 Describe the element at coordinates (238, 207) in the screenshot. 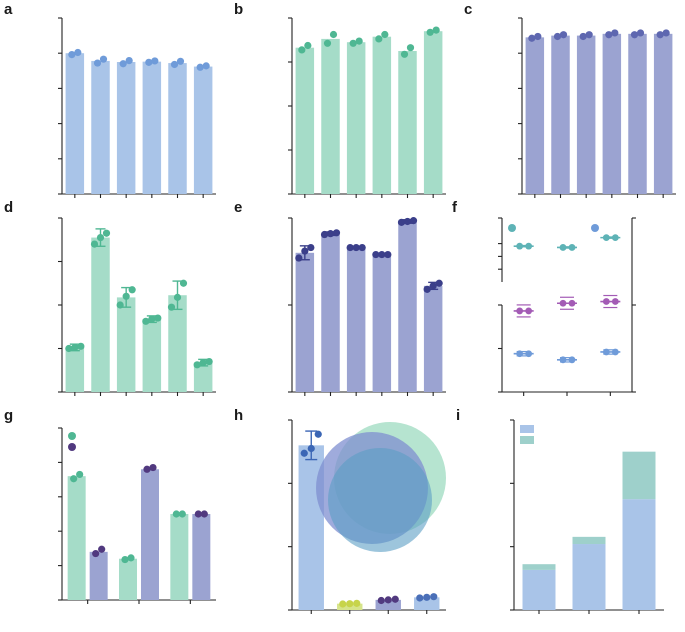

I see `panel-label-e: e` at that location.